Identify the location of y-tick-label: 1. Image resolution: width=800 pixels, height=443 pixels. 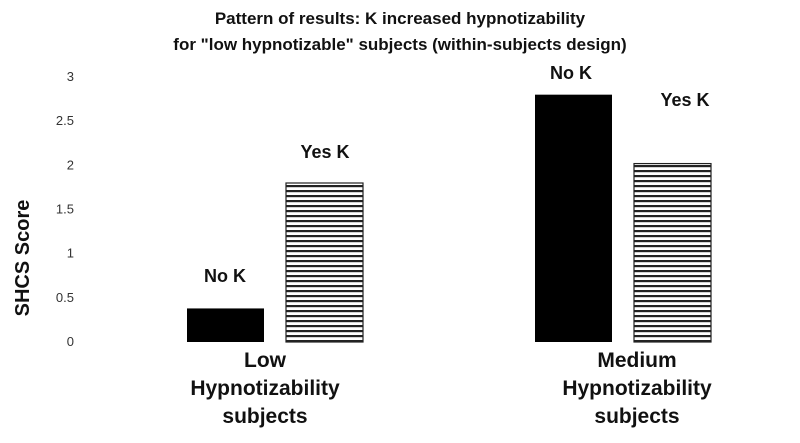
(70, 253).